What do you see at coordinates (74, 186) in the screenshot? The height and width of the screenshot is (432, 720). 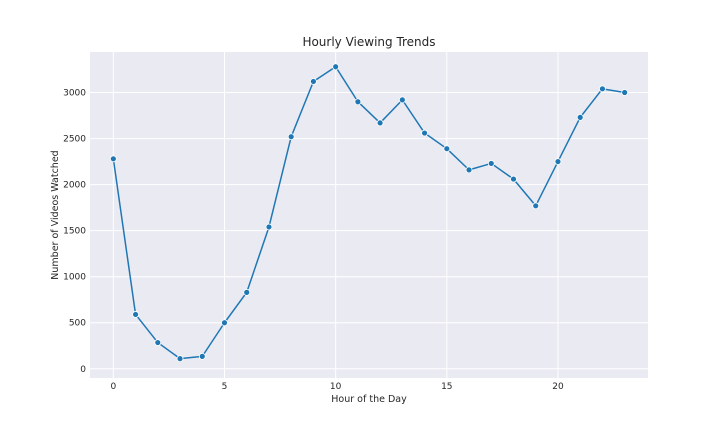 I see `y-tick-label: 2000` at bounding box center [74, 186].